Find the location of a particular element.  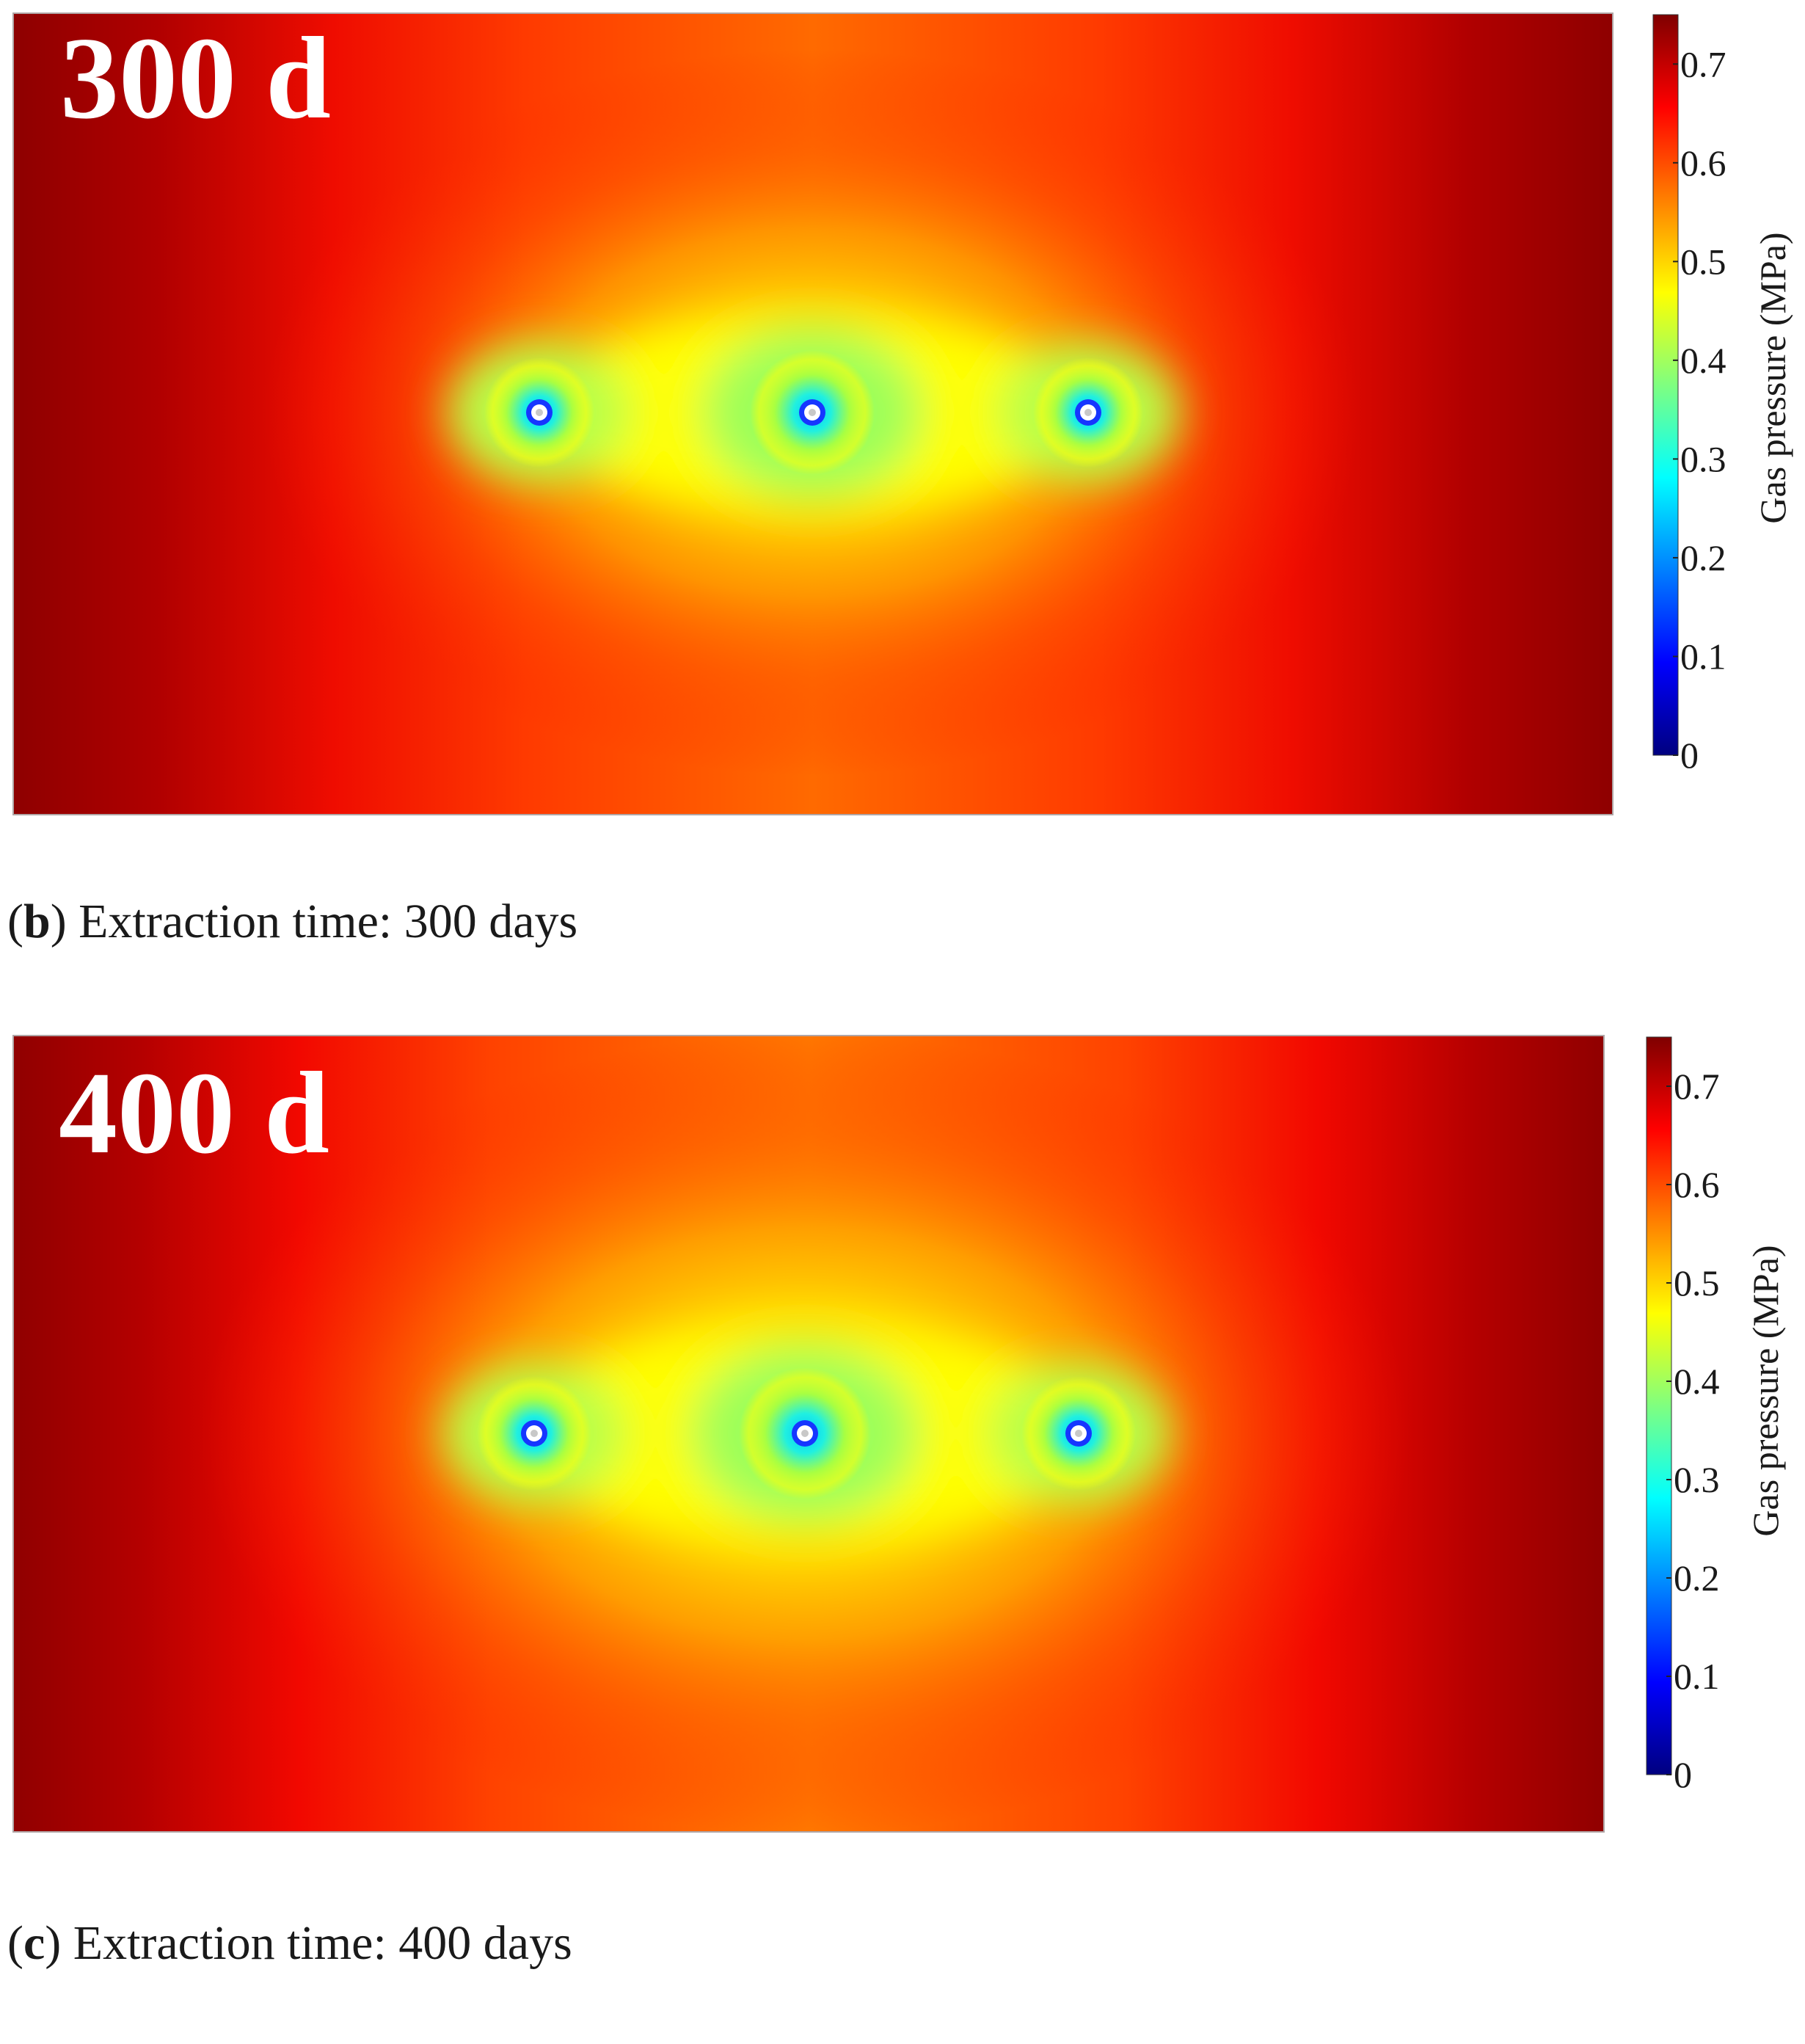

caption-letter: c is located at coordinates (34, 1943).